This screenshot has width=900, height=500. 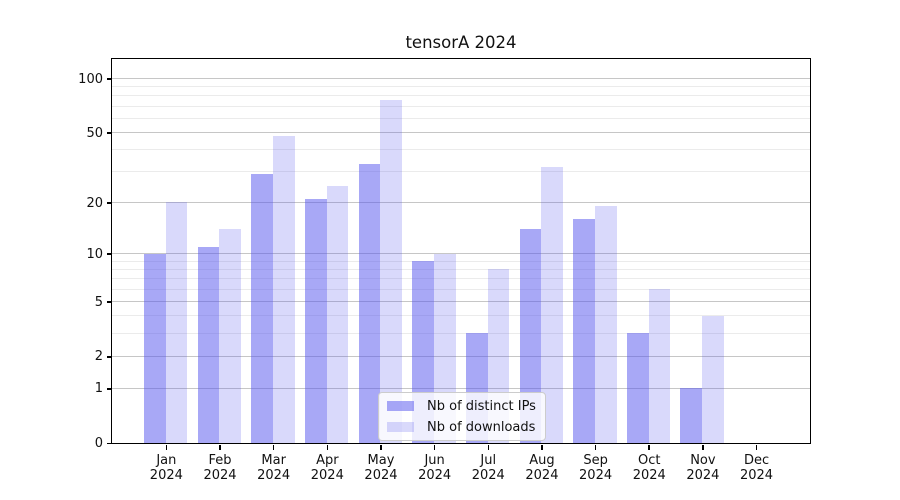 What do you see at coordinates (756, 447) in the screenshot?
I see `x-tick-mark-dec-2024` at bounding box center [756, 447].